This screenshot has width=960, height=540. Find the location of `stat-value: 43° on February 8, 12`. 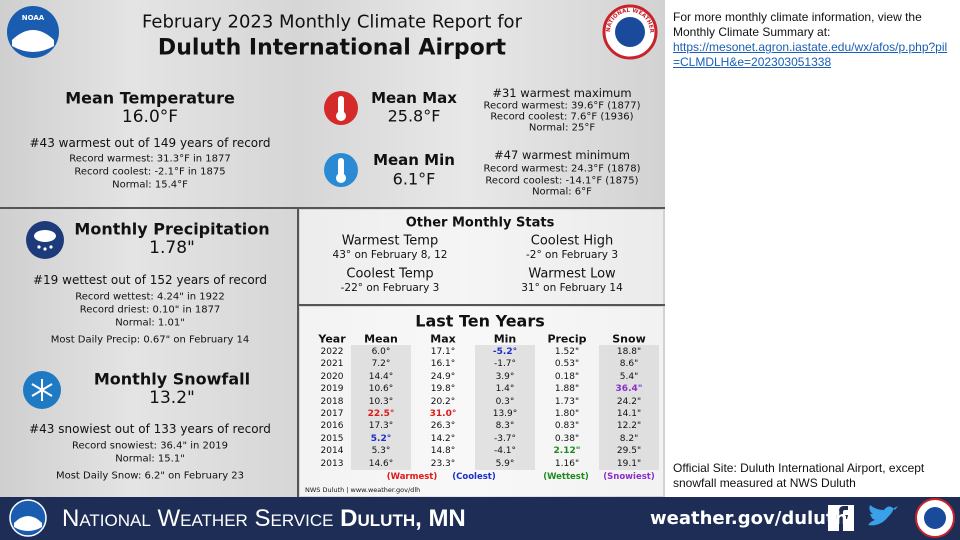

stat-value: 43° on February 8, 12 is located at coordinates (390, 255).